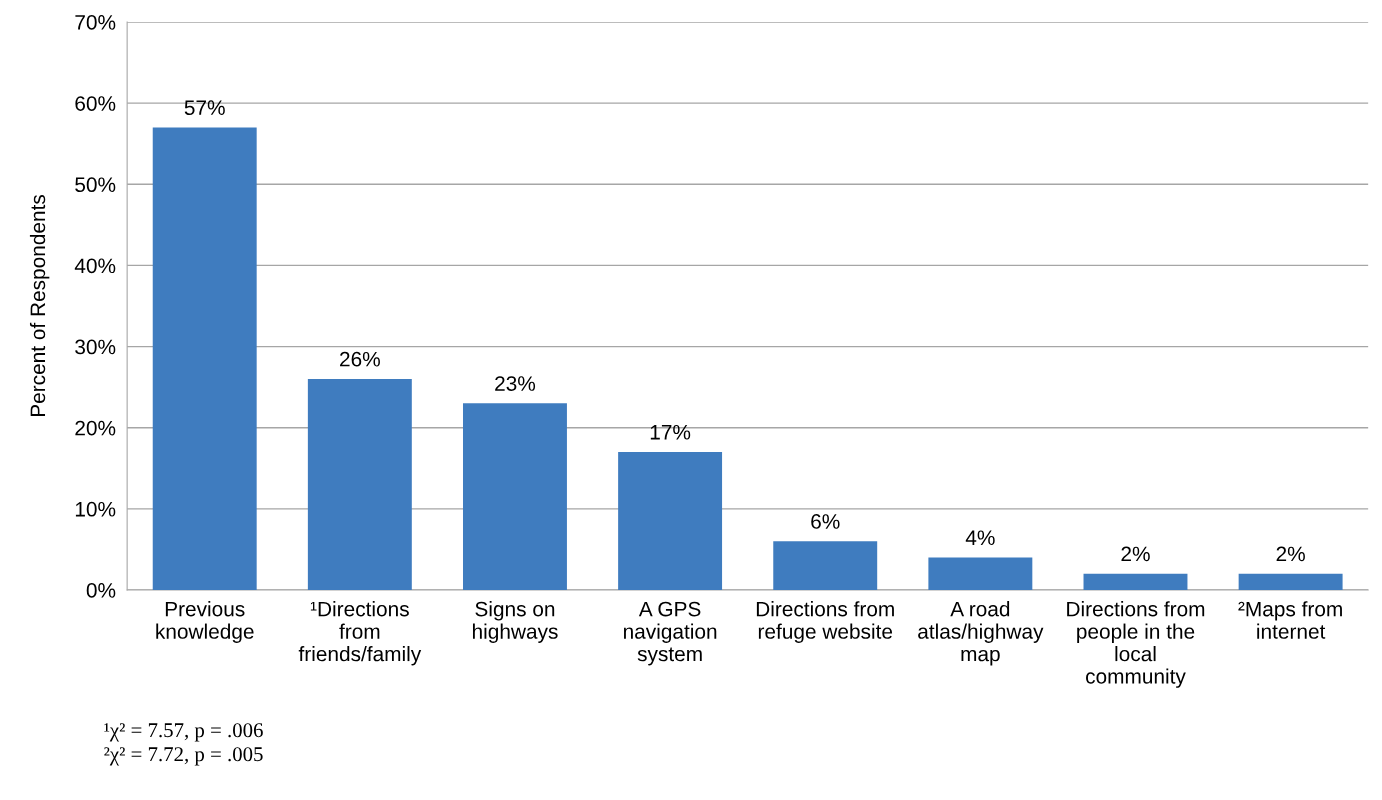 Image resolution: width=1382 pixels, height=800 pixels. Describe the element at coordinates (360, 633) in the screenshot. I see `x-tick-label: ¹Directions from friends/family` at that location.